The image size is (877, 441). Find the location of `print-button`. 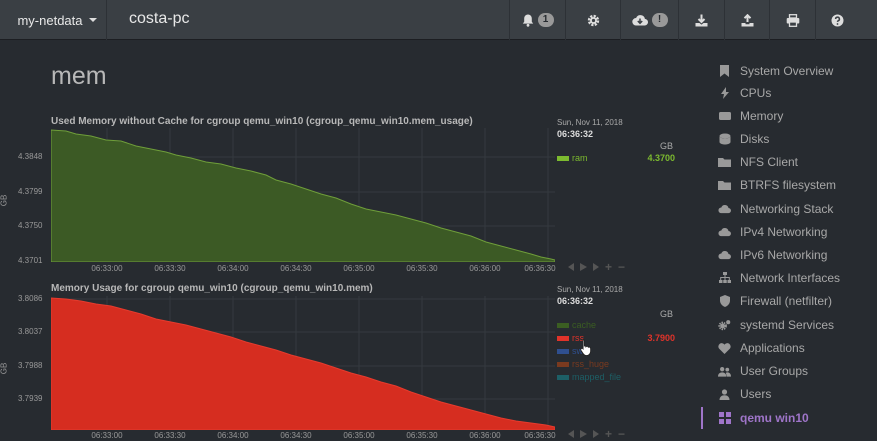

print-button is located at coordinates (792, 20).